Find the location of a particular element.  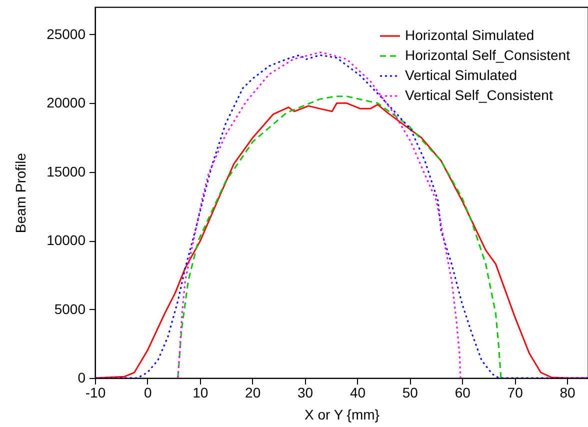

legend-label: Vertical Simulated is located at coordinates (461, 75).